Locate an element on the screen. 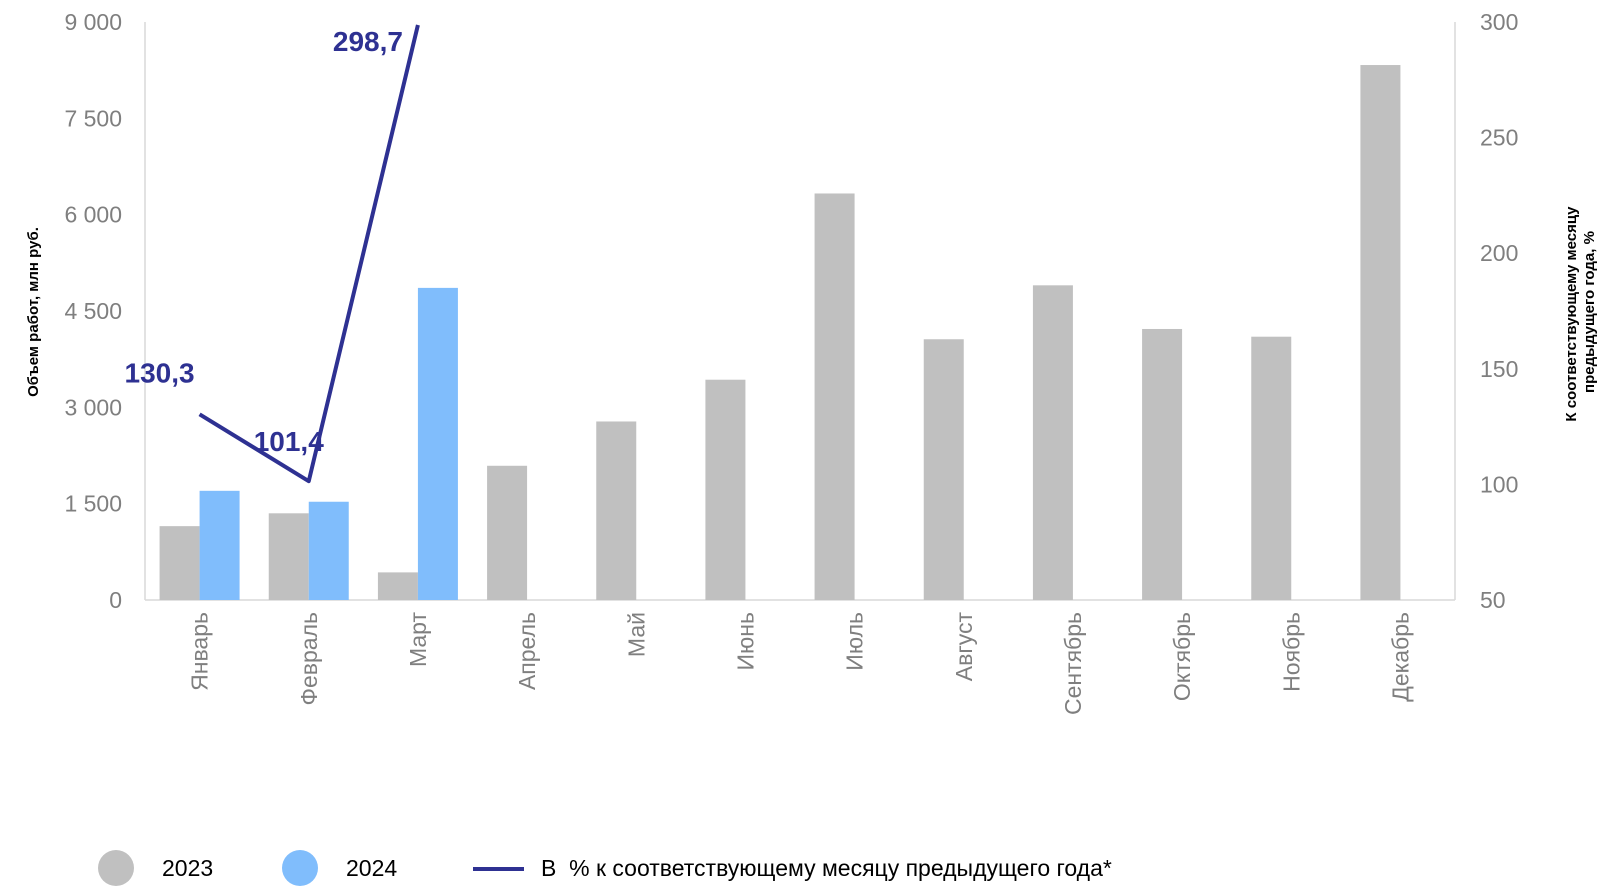  y-right-ticks: 50 100 150 200 250 300 is located at coordinates (1499, 311).